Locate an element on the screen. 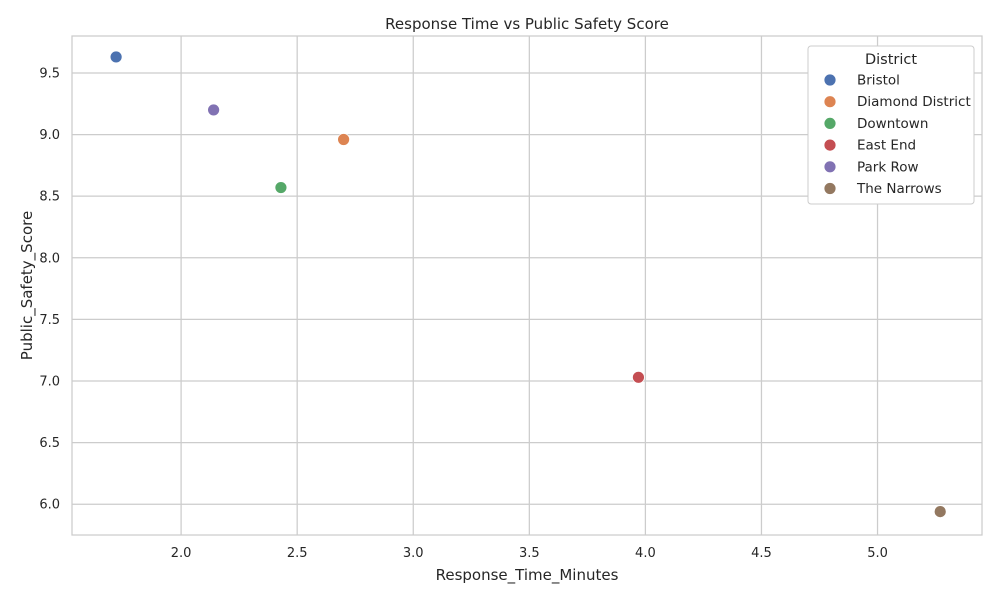 The width and height of the screenshot is (1000, 600). x-tick-label: 3.0 is located at coordinates (413, 553).